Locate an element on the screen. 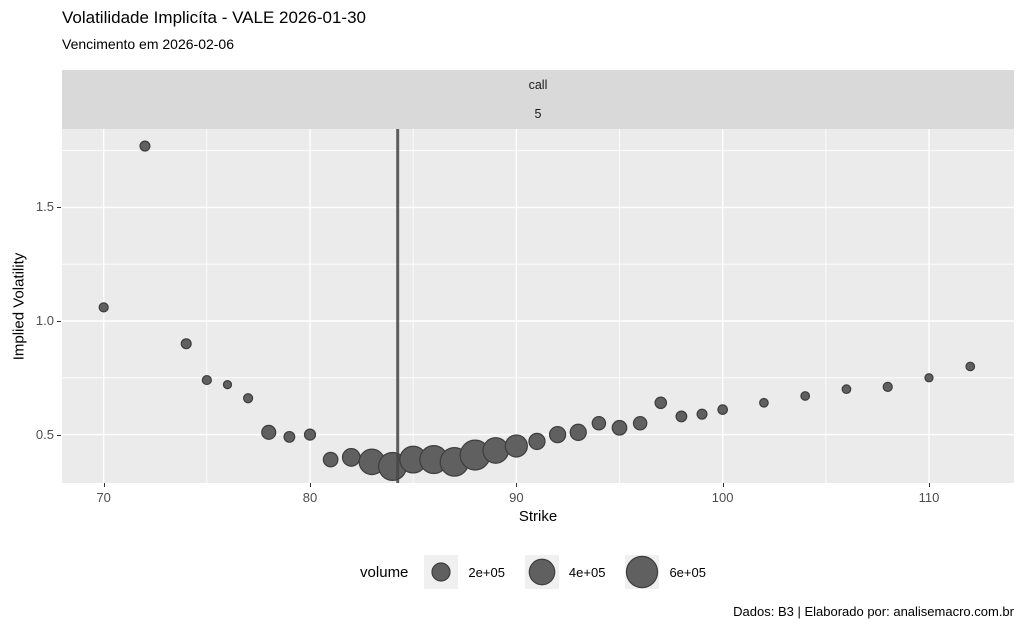 The width and height of the screenshot is (1024, 633). y-tick-label: 0.5 is located at coordinates (44, 434).